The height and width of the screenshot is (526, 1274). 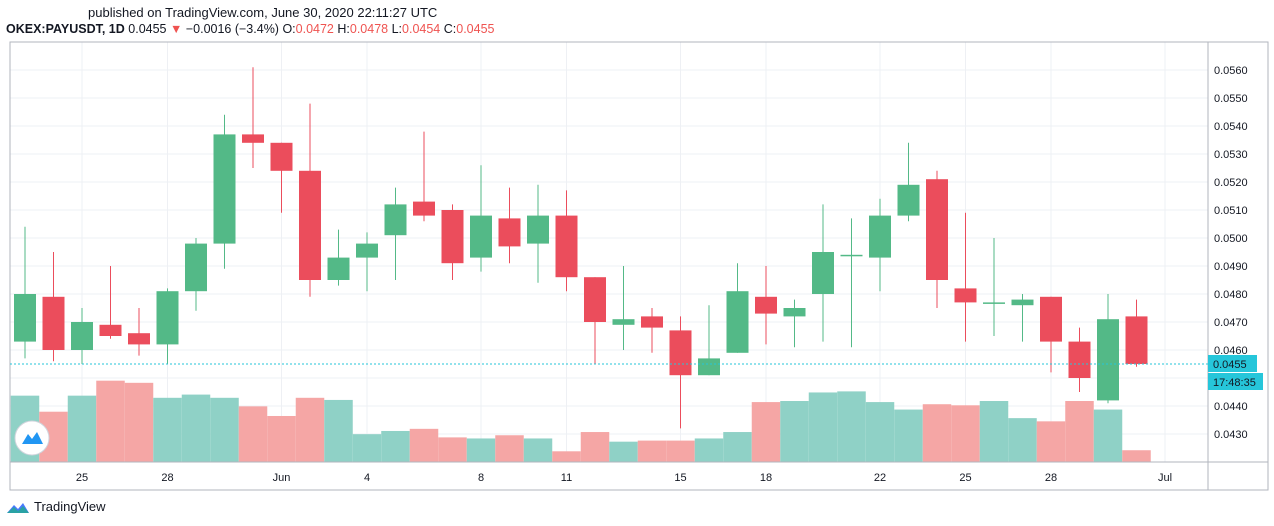 What do you see at coordinates (1231, 155) in the screenshot?
I see `y-tick-label: 0.0530` at bounding box center [1231, 155].